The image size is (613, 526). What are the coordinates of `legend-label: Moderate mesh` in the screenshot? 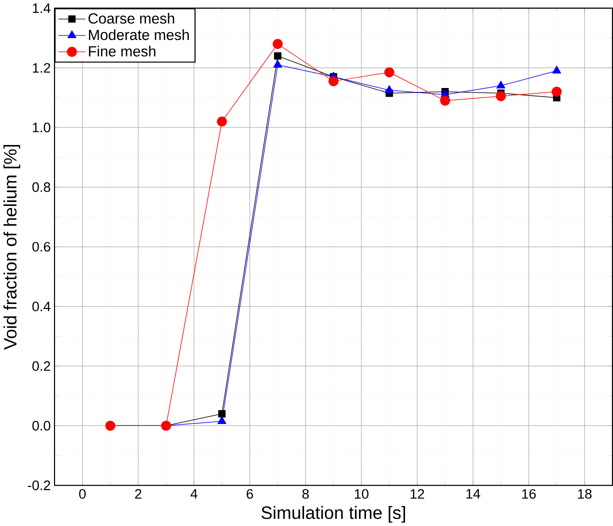 It's located at (138, 34).